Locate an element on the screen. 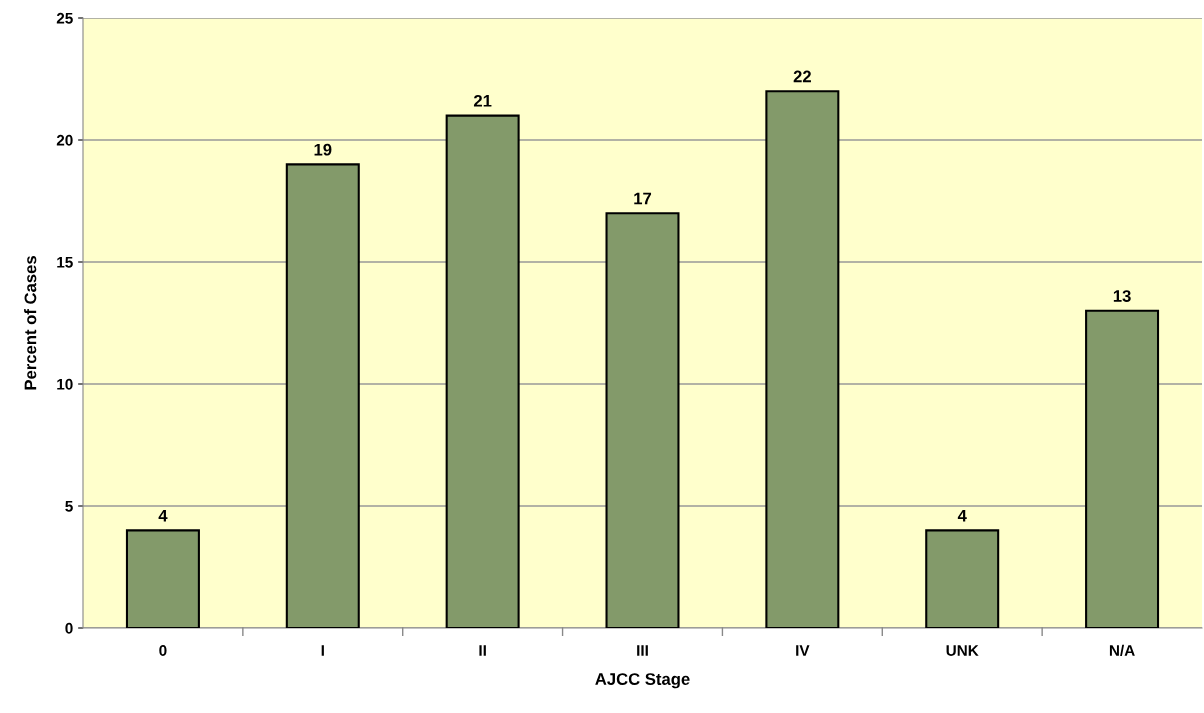 The width and height of the screenshot is (1204, 713). data-label: 19 is located at coordinates (323, 149).